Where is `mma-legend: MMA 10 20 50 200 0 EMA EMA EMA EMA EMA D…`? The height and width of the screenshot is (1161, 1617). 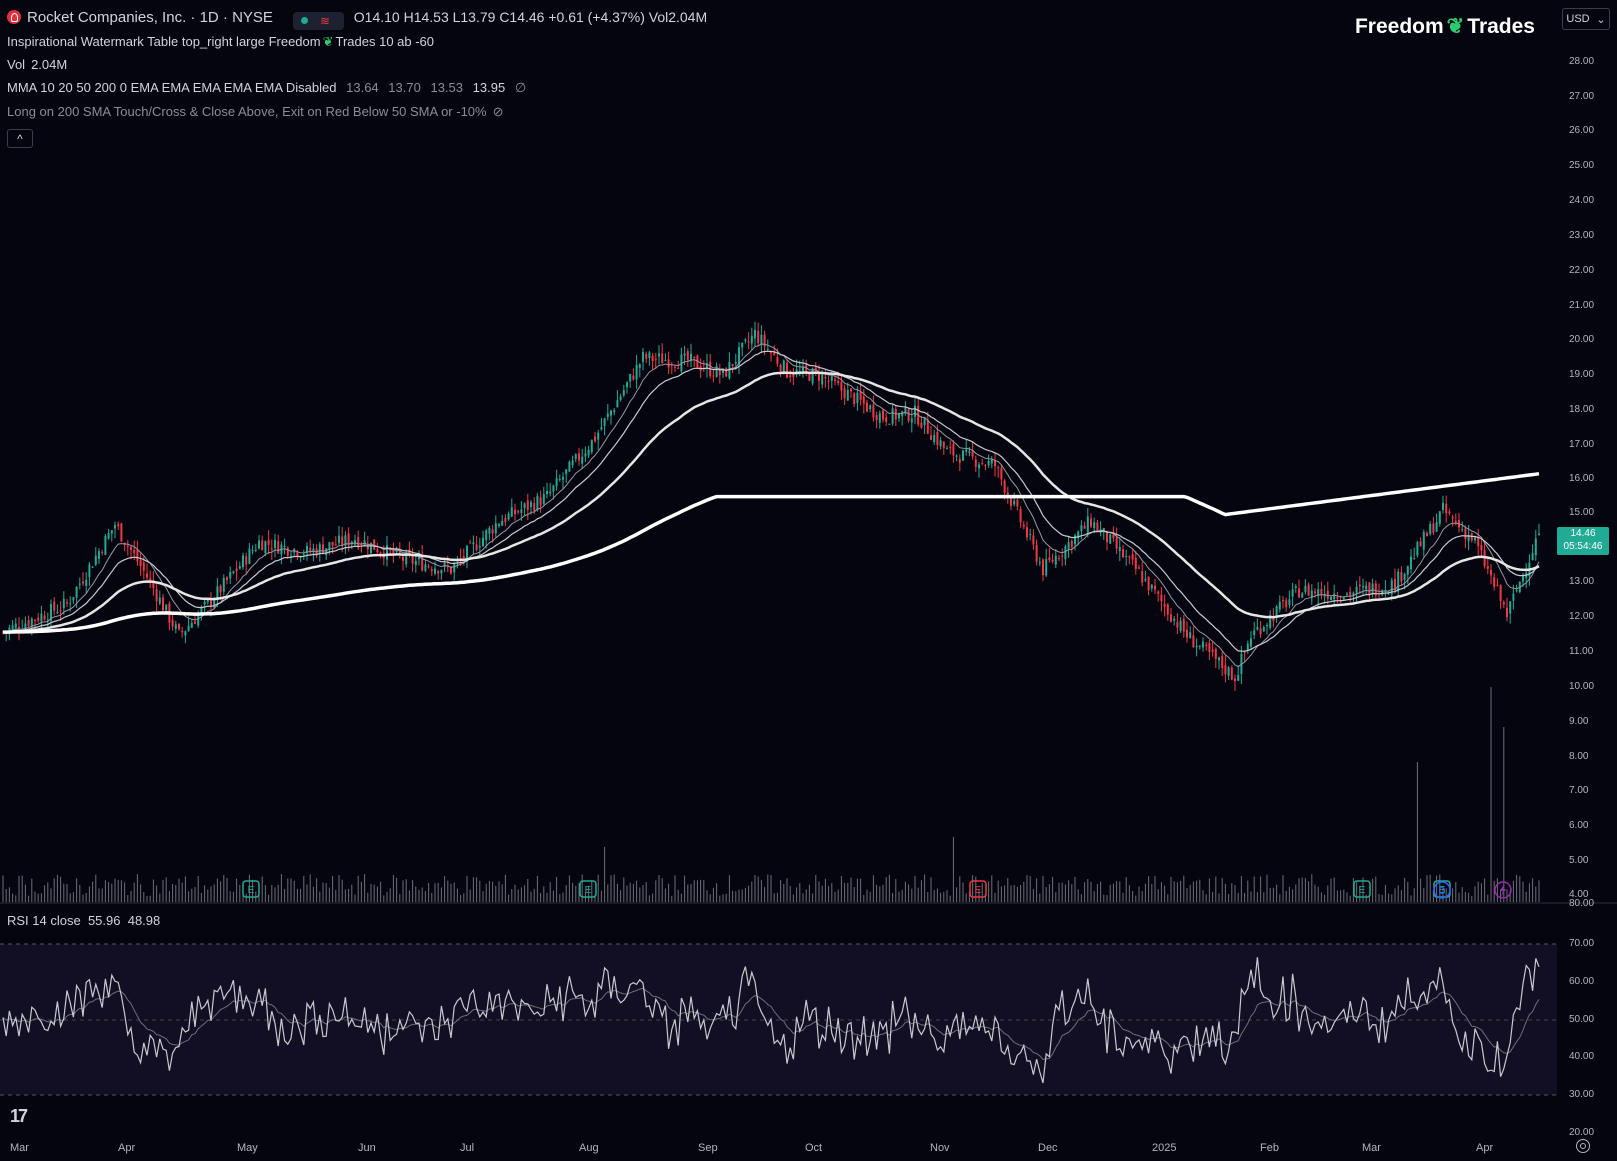 mma-legend: MMA 10 20 50 200 0 EMA EMA EMA EMA EMA D… is located at coordinates (269, 88).